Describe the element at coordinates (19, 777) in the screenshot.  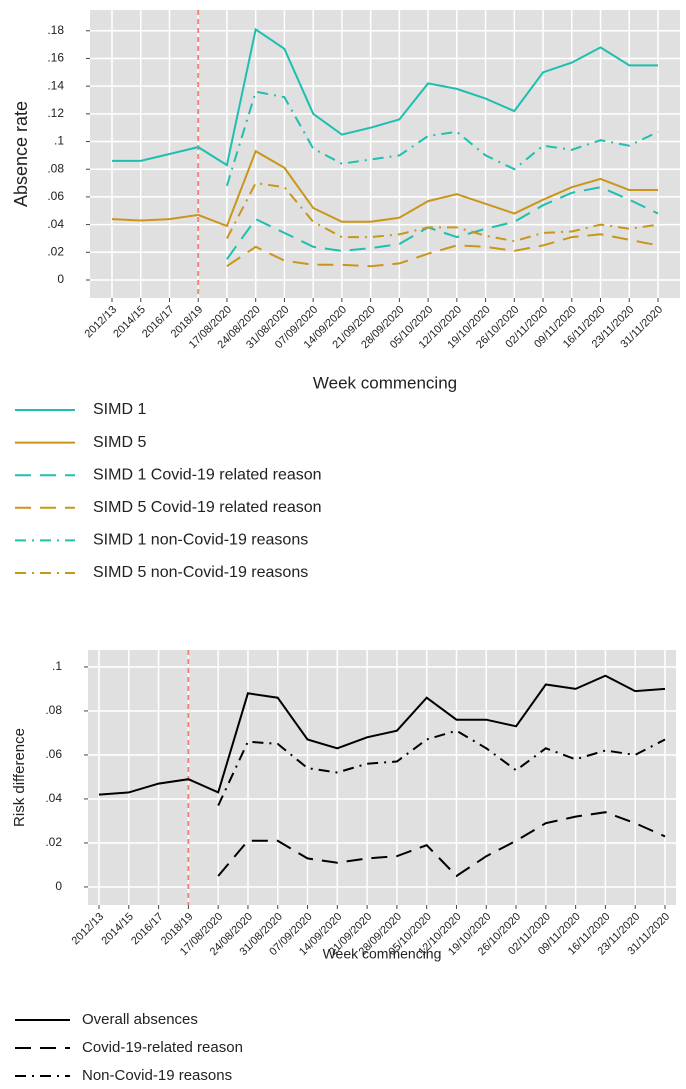
I see `y-axis-label: Risk difference` at that location.